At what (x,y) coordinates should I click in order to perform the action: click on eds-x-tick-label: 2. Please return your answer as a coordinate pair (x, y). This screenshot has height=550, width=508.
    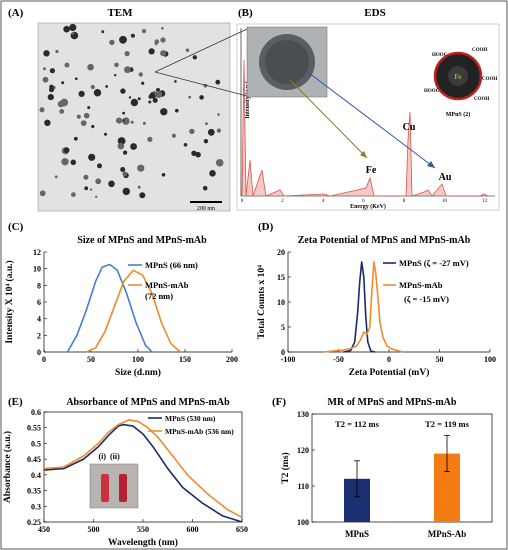
    Looking at the image, I should click on (282, 201).